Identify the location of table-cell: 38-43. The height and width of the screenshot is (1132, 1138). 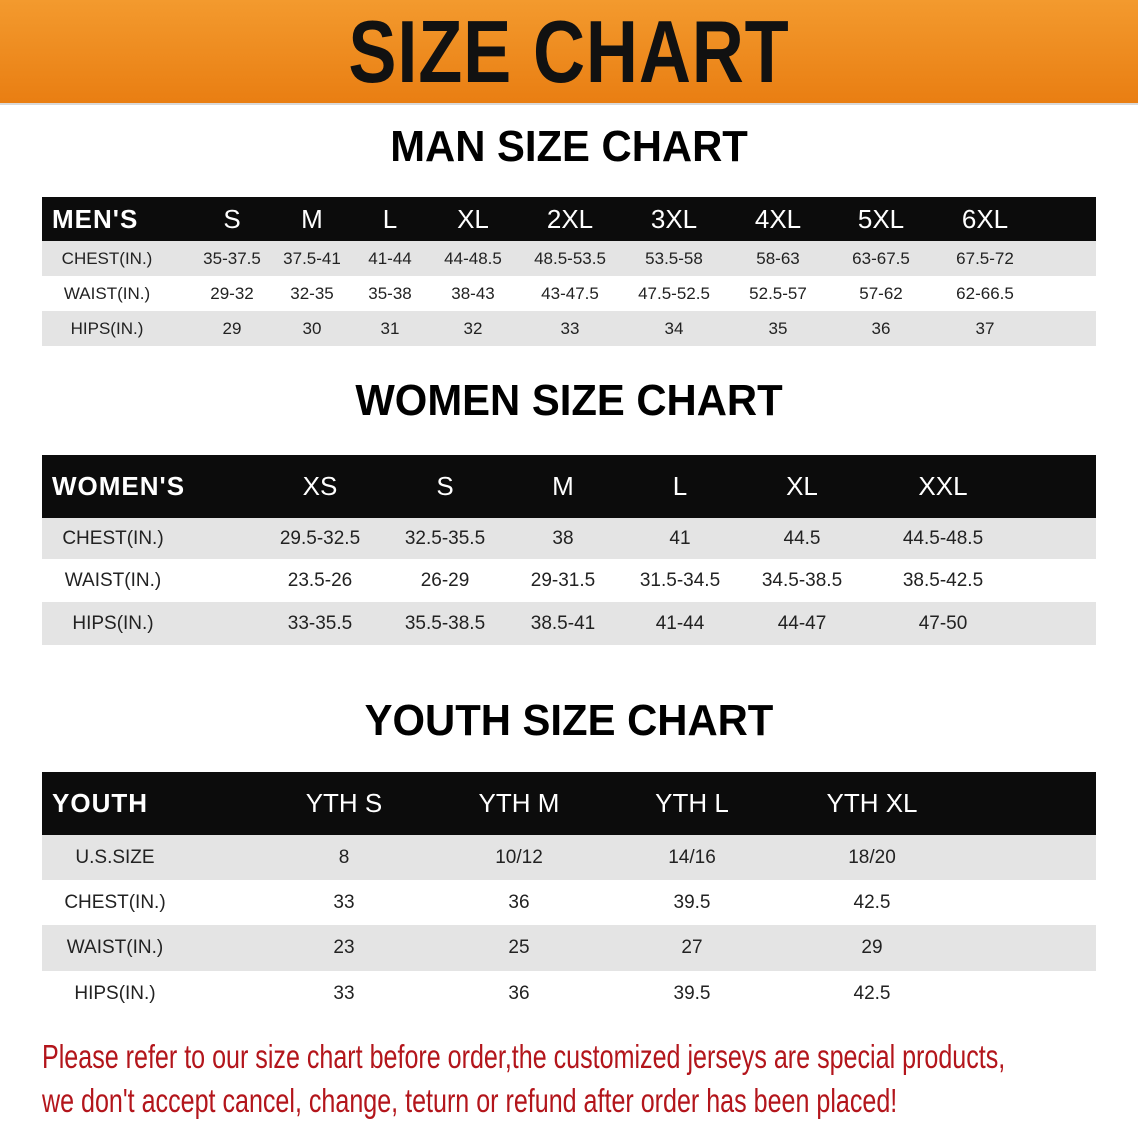
(473, 293).